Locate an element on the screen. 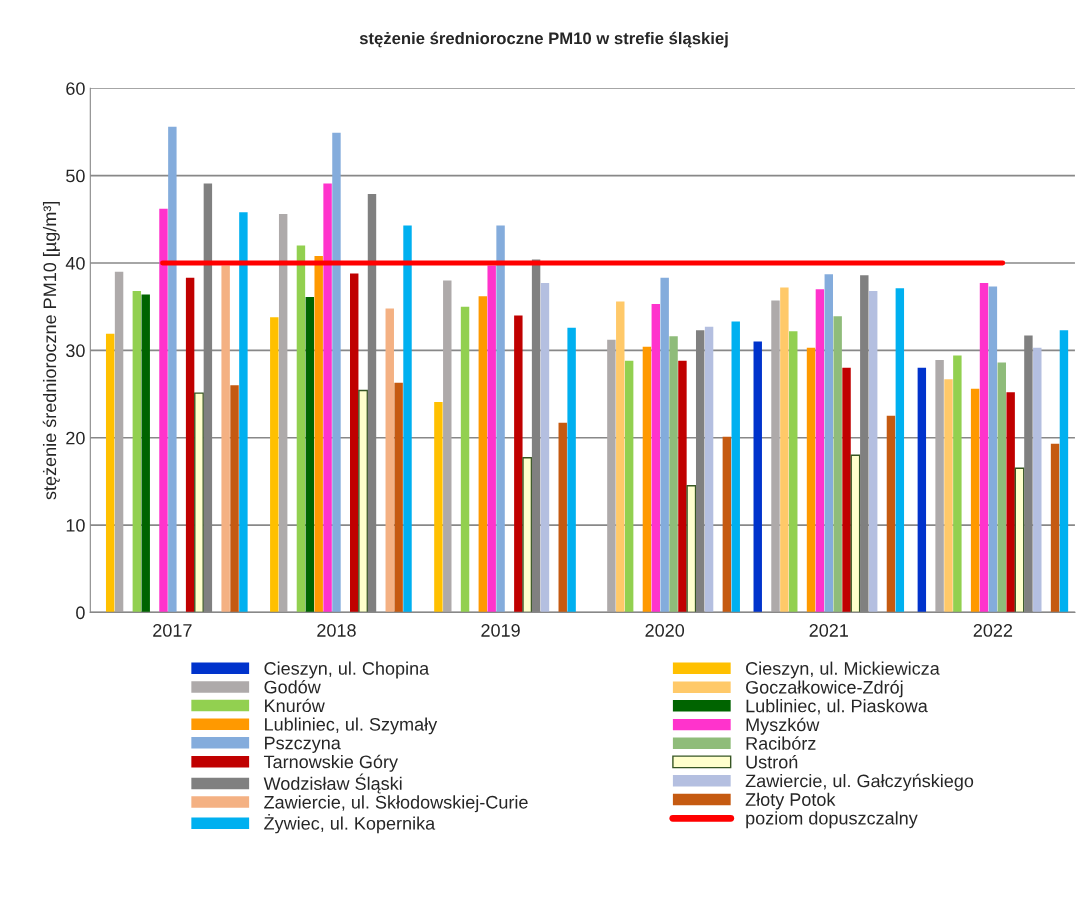 This screenshot has height=910, width=1088. legend-label: Cieszyn, ul. Mickiewicza is located at coordinates (843, 670).